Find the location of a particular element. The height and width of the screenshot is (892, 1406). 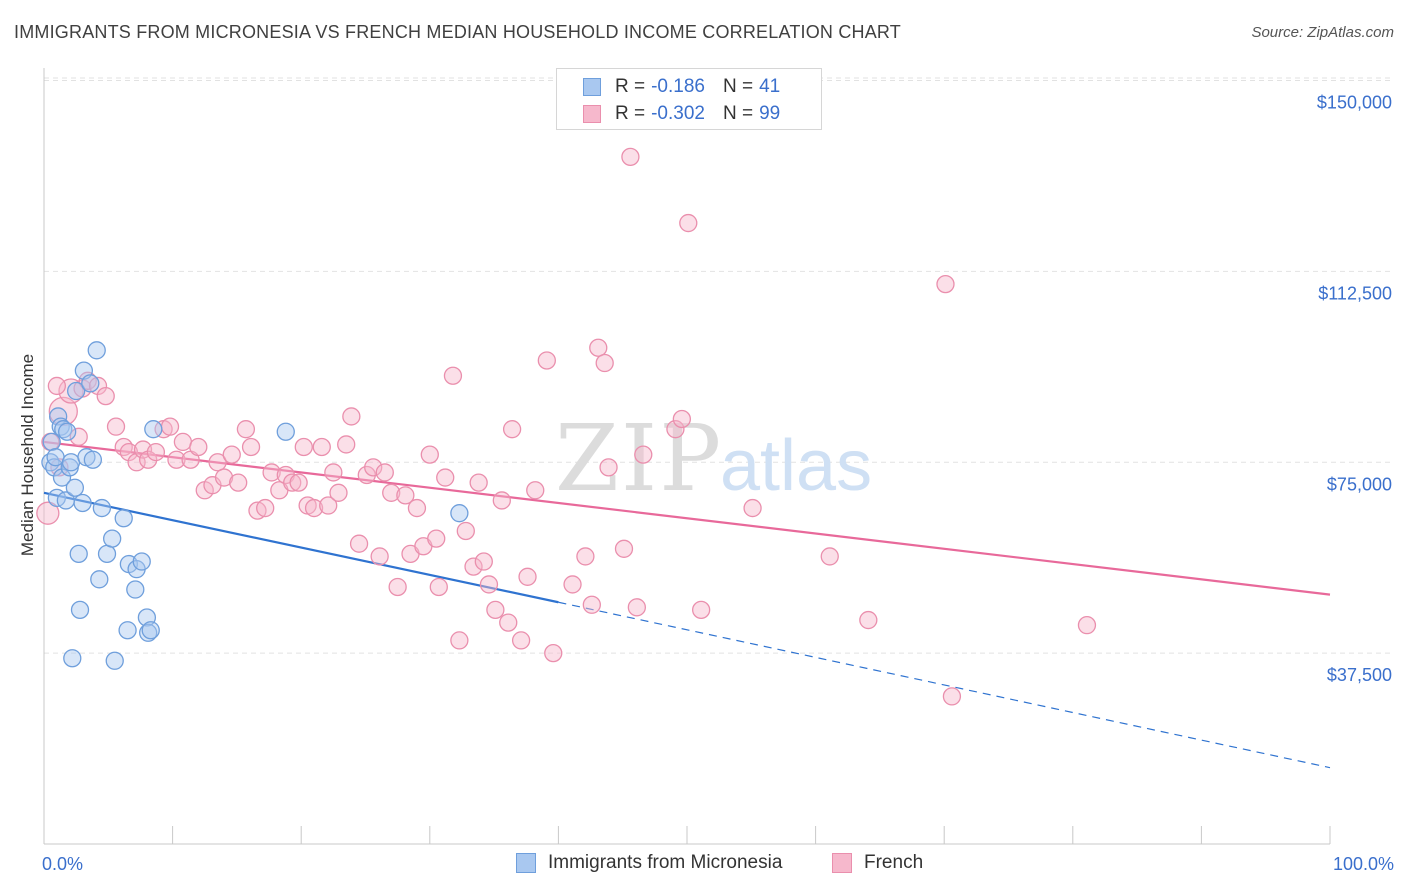

watermark: ZIP atlas is located at coordinates (713, 458).